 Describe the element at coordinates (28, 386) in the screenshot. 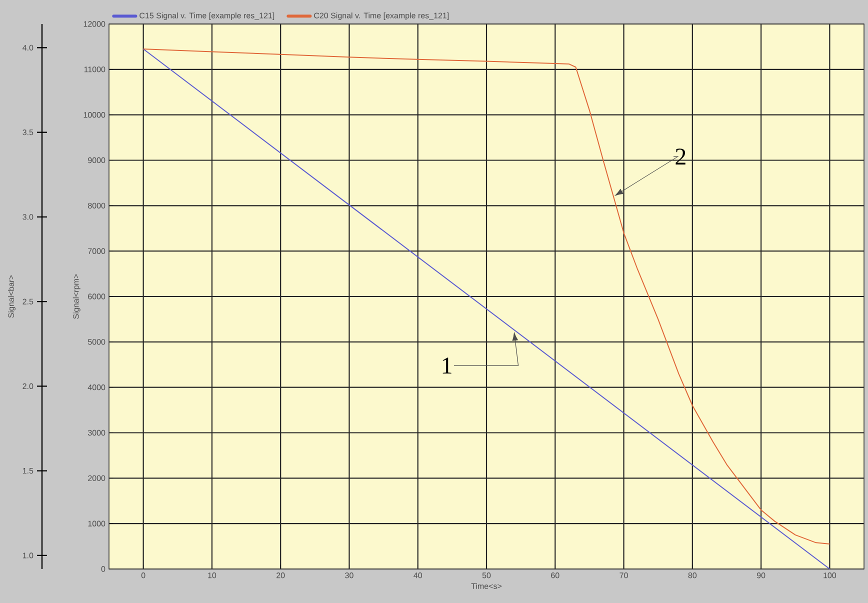

I see `y2-tick-label: 2.0` at that location.